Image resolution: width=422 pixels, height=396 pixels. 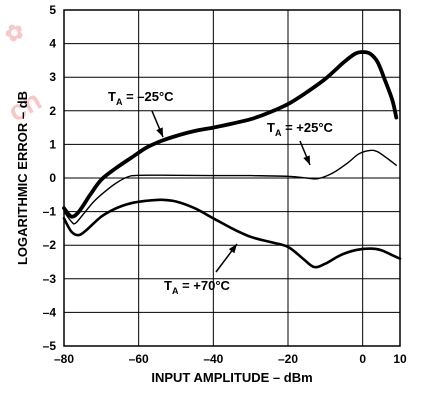 I want to click on y-tick-label: 3, so click(x=52, y=77).